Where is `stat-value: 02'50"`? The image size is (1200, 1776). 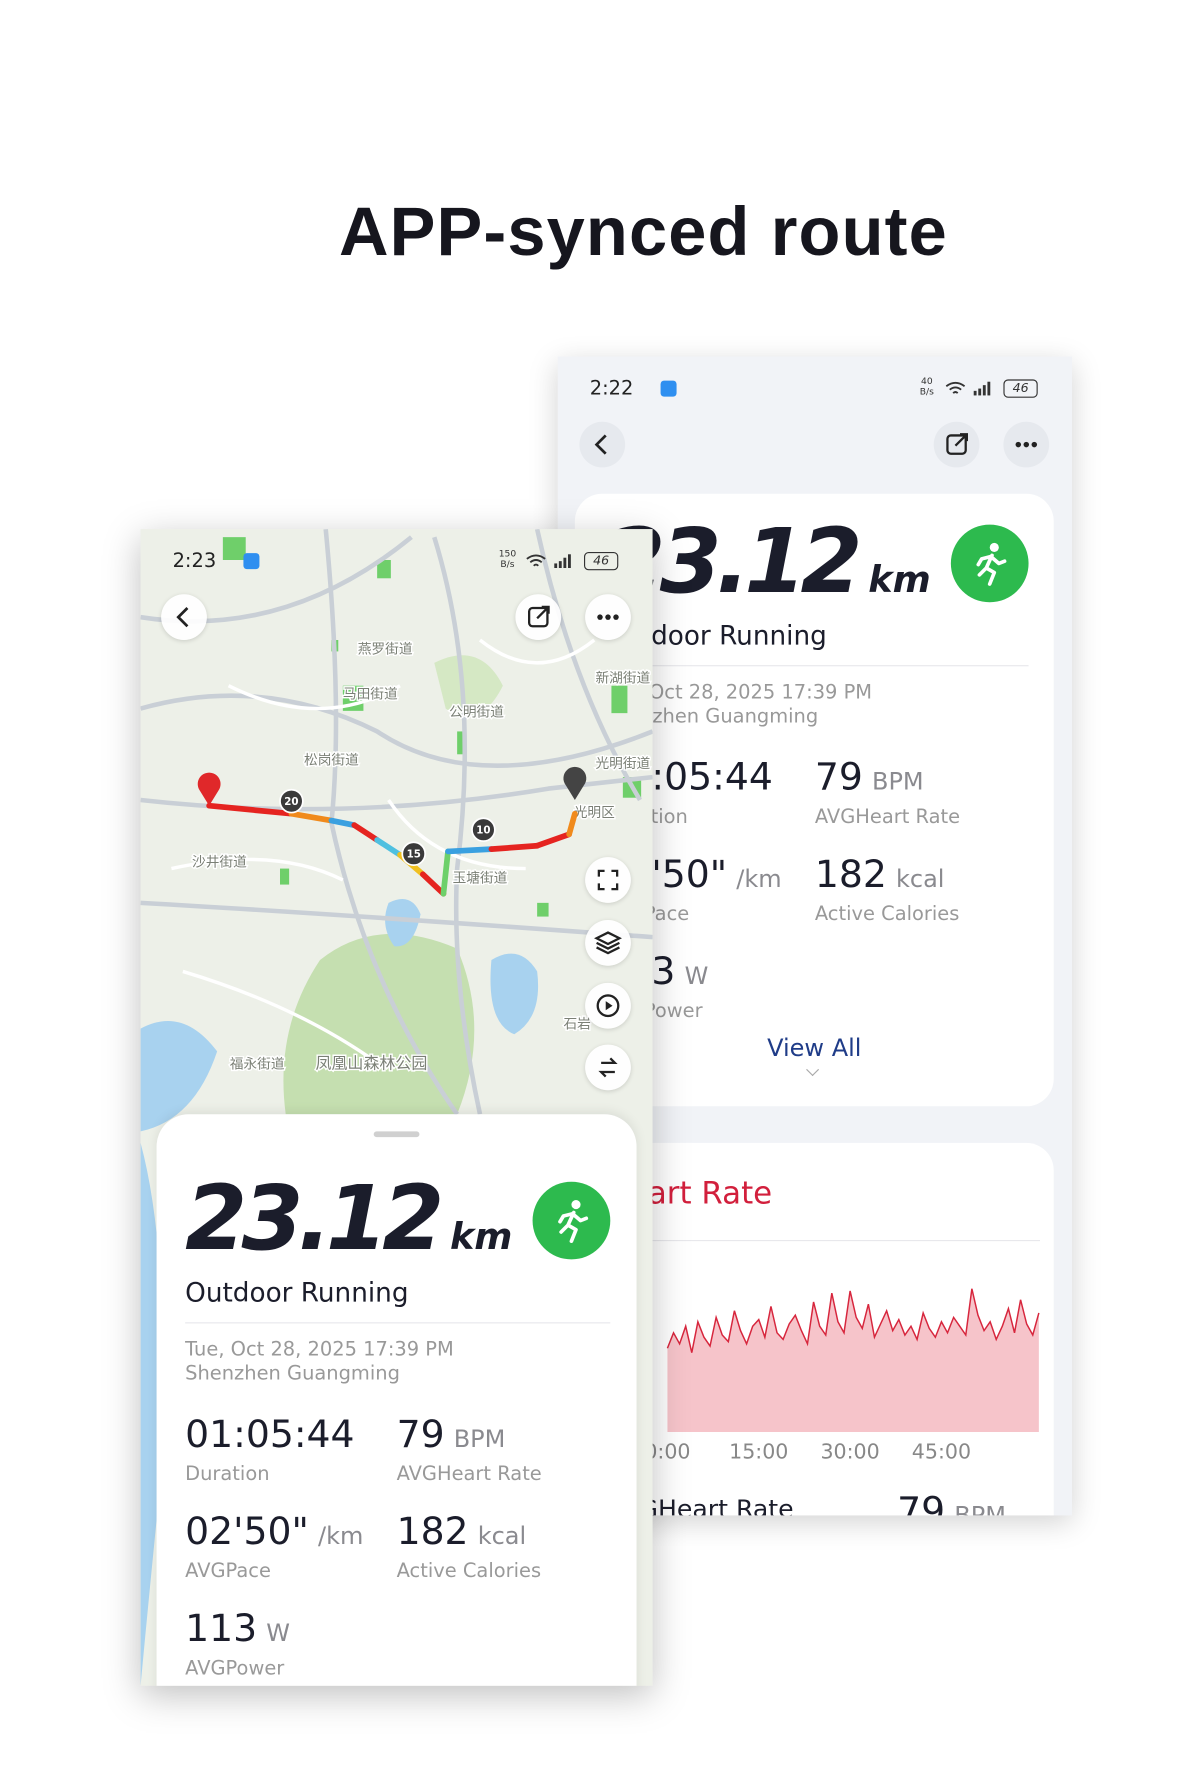
stat-value: 02'50" is located at coordinates (247, 1531).